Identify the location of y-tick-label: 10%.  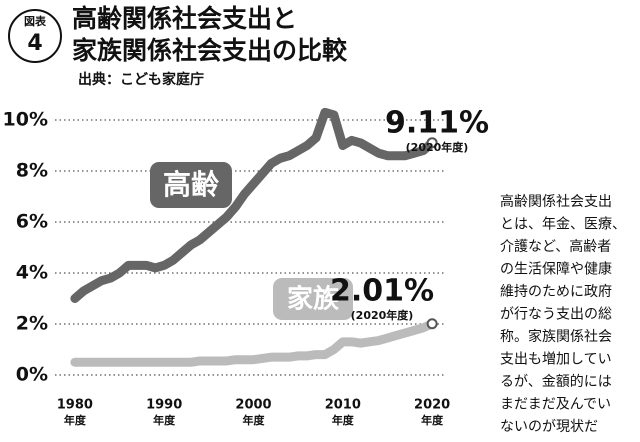
(25, 120).